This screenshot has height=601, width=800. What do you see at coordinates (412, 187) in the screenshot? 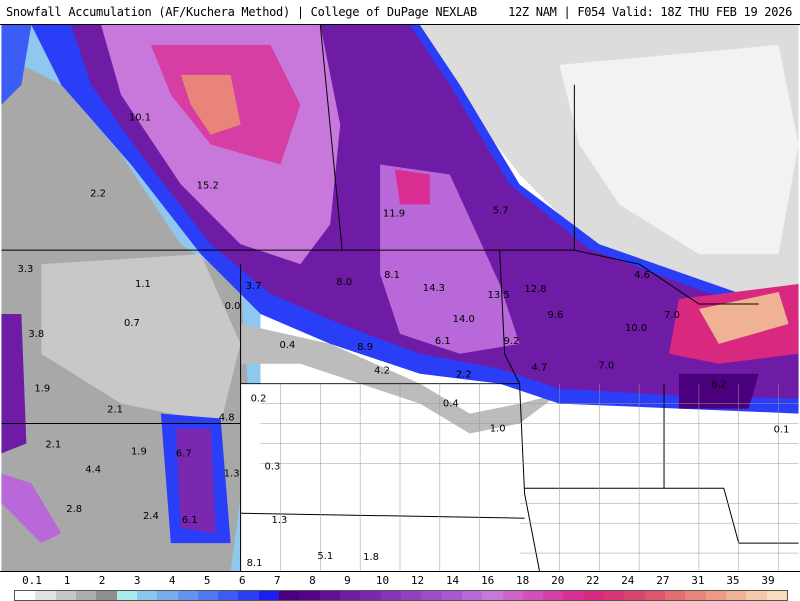
I see `field-pink-center` at bounding box center [412, 187].